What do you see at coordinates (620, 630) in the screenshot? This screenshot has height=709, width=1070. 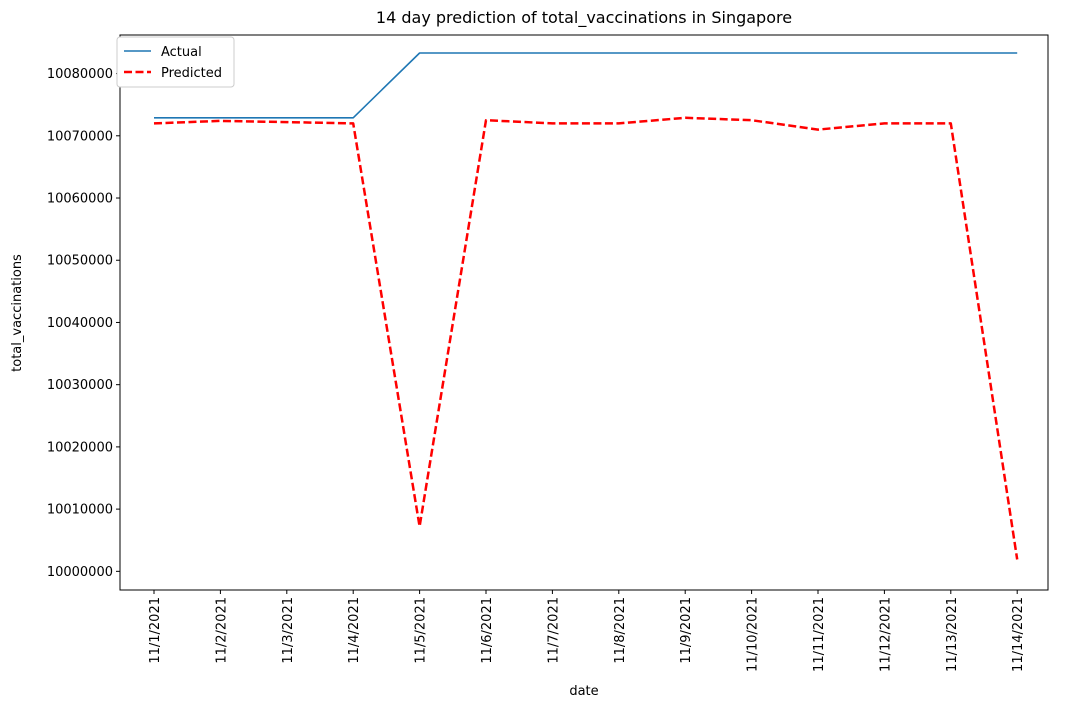 I see `x-tick-label: 11/8/2021` at bounding box center [620, 630].